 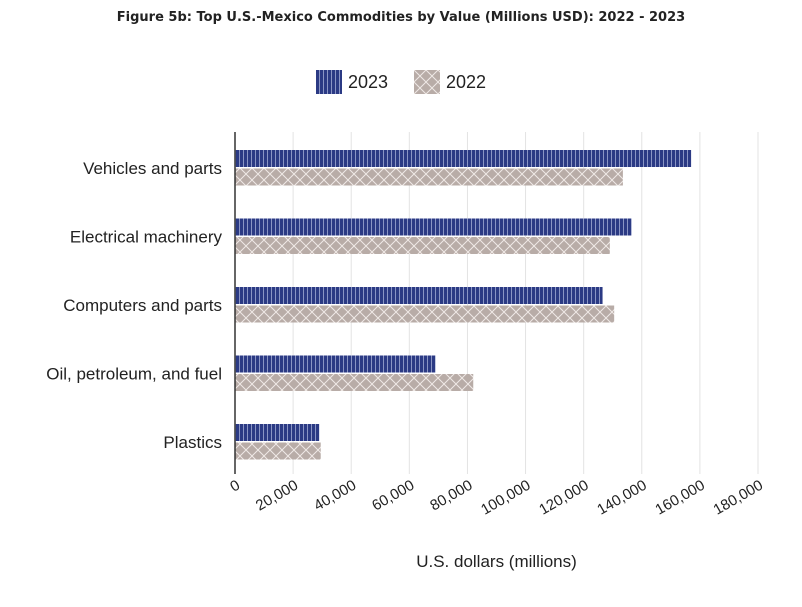 I want to click on category-label-vehicles-and-parts: Vehicles and parts, so click(x=152, y=168).